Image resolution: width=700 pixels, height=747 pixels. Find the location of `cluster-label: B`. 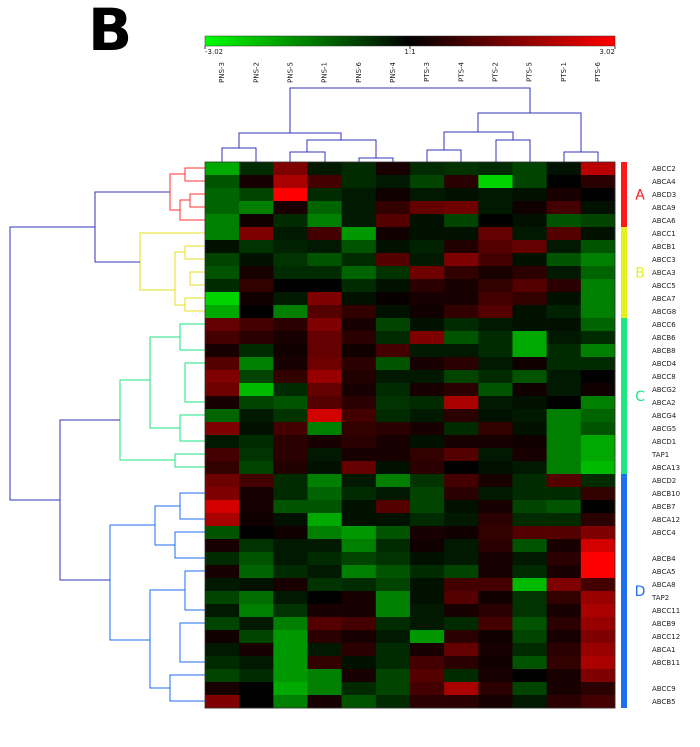

cluster-label: B is located at coordinates (640, 274).